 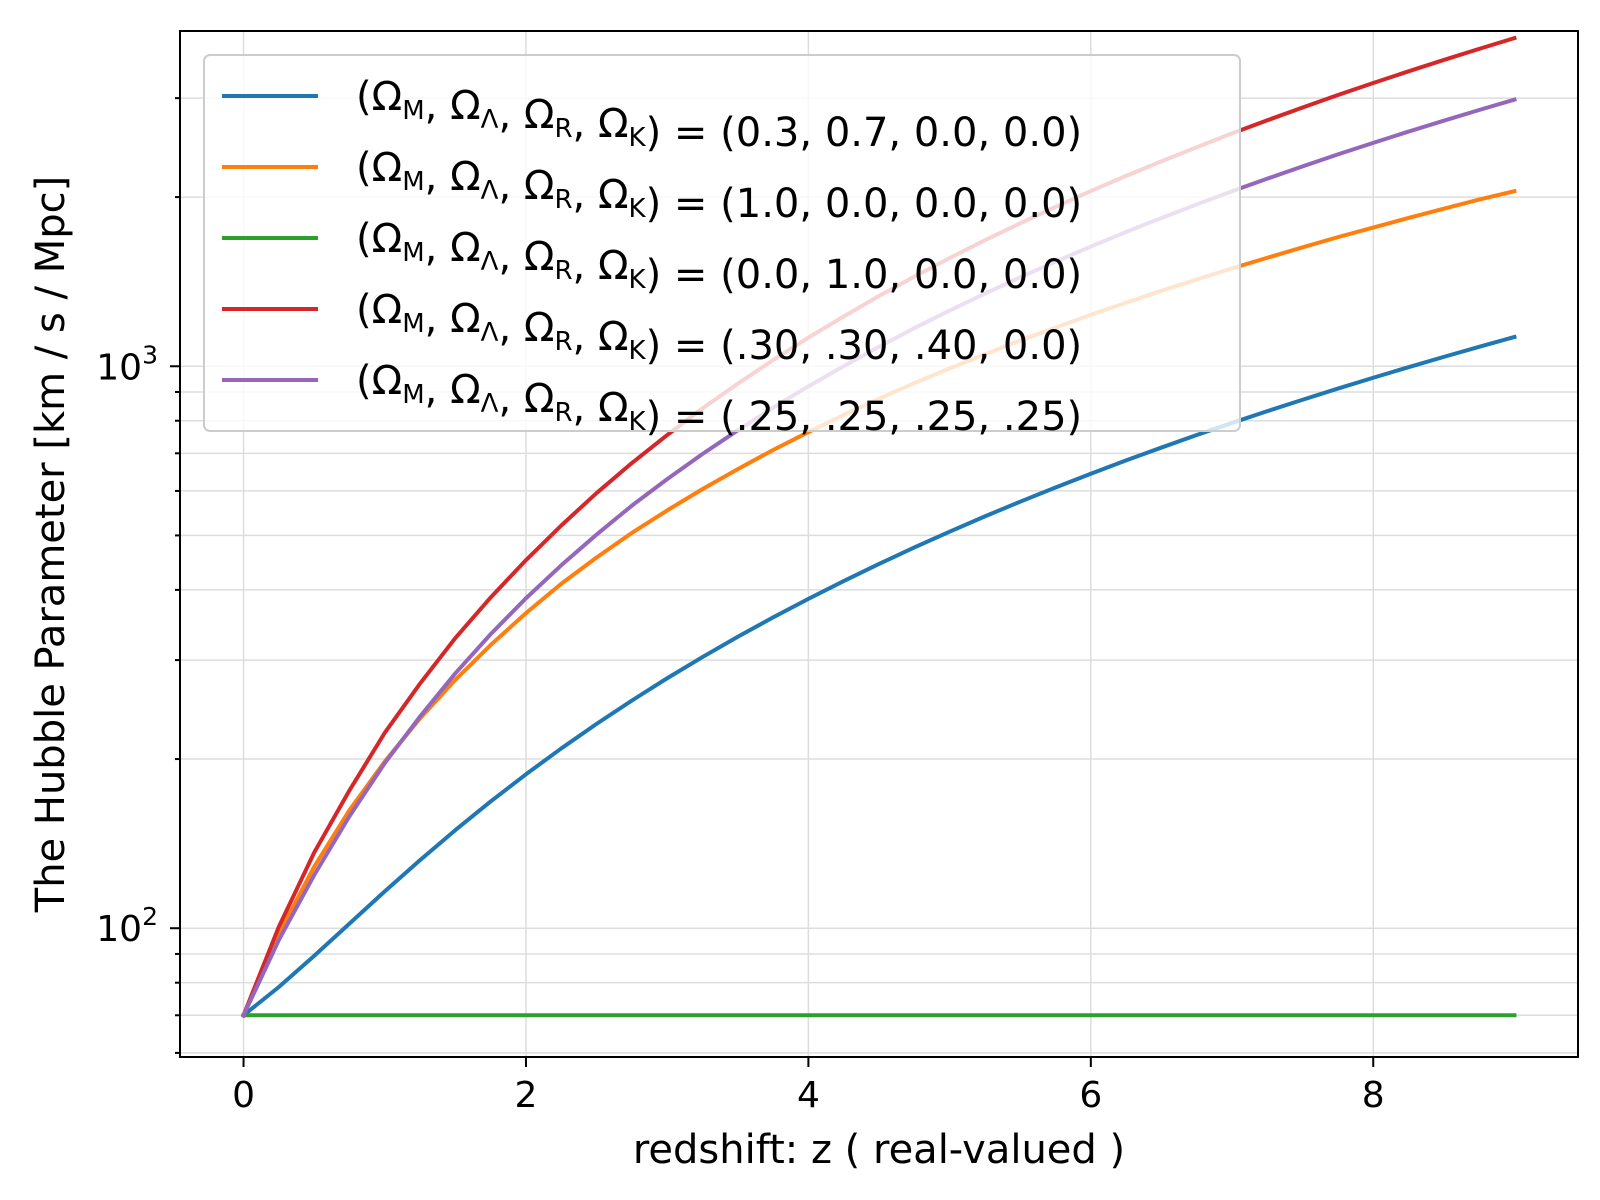 I want to click on legend-label-4: (ΩM, ΩΛ, ΩR, ΩK) = (.30, .30, .40, 0.0), so click(x=719, y=328).